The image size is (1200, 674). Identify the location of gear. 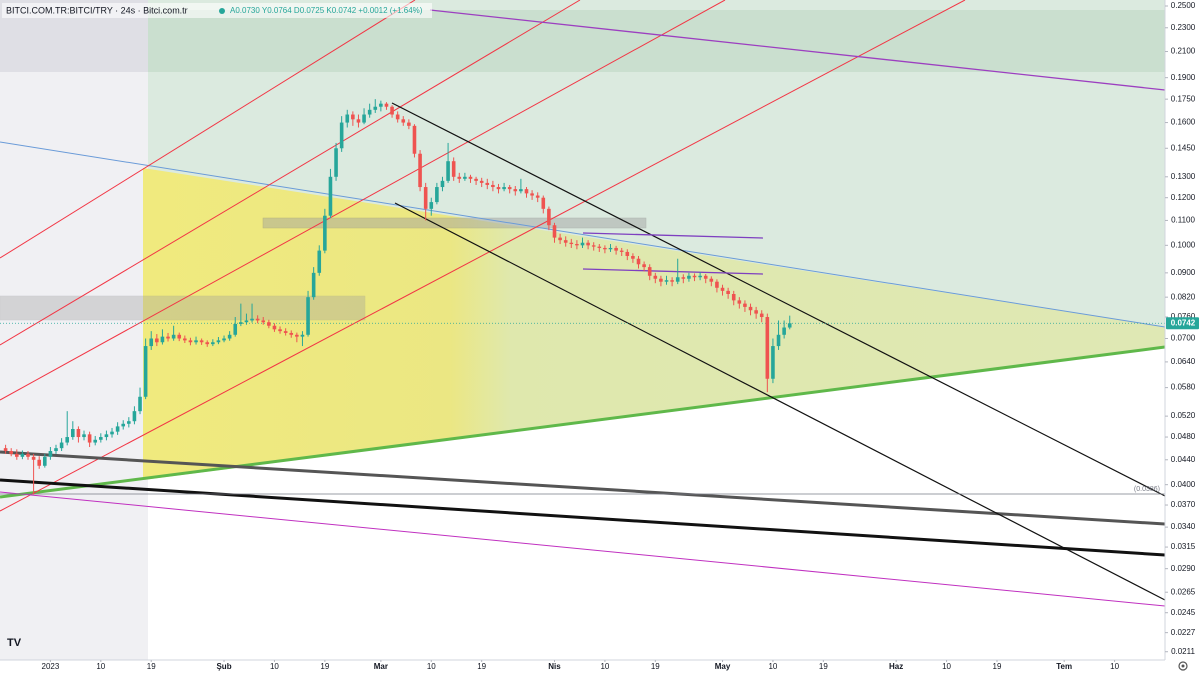
(1183, 666).